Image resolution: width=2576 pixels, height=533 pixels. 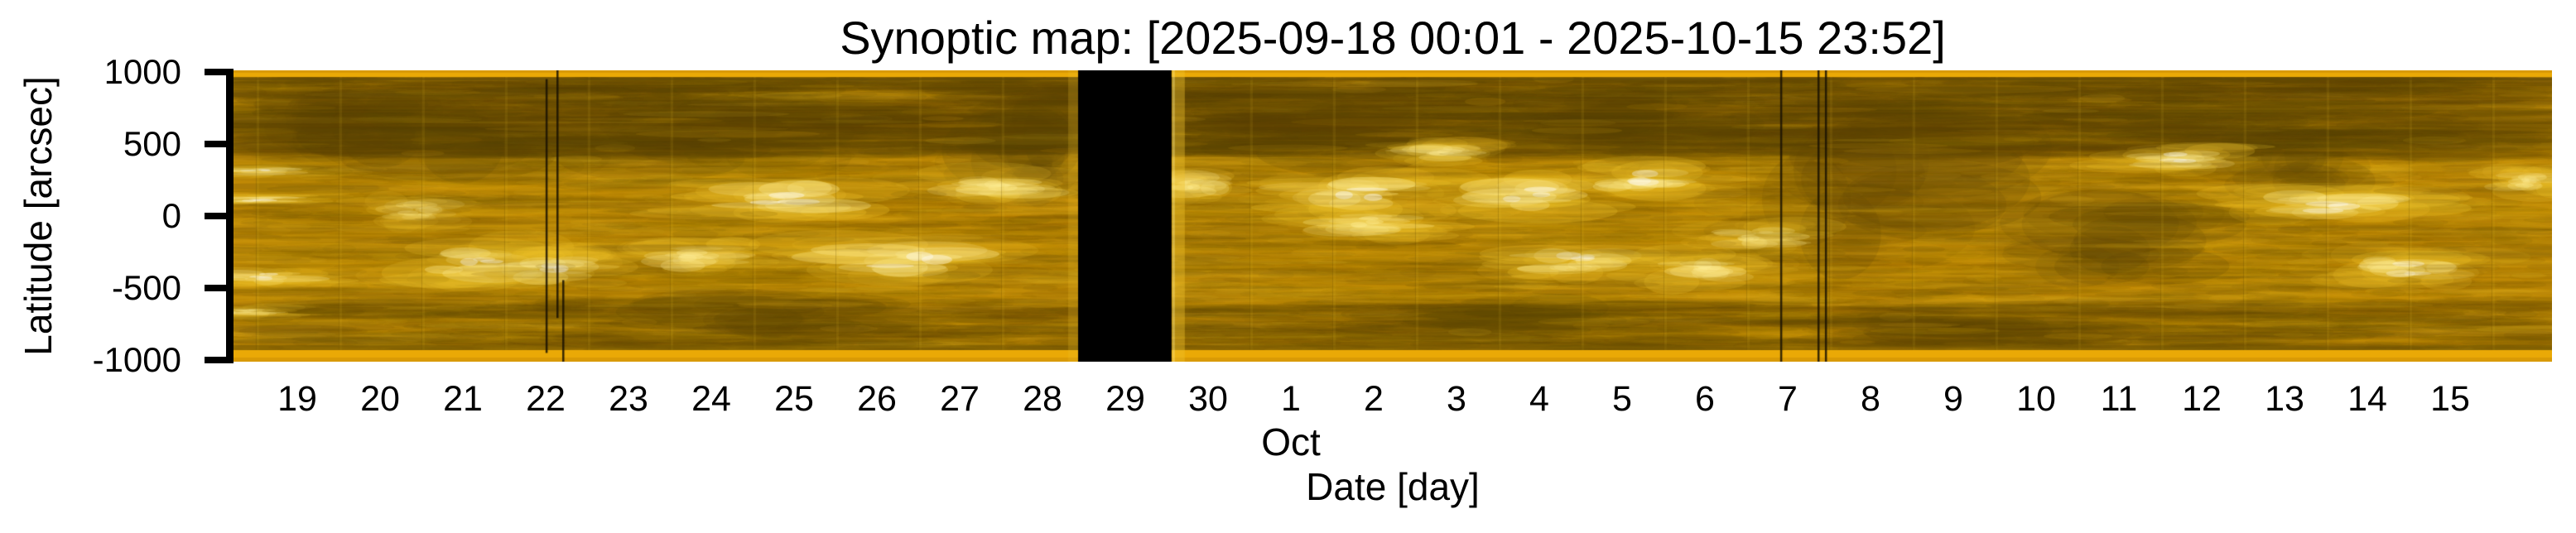 What do you see at coordinates (297, 399) in the screenshot?
I see `x-tick-label: 19` at bounding box center [297, 399].